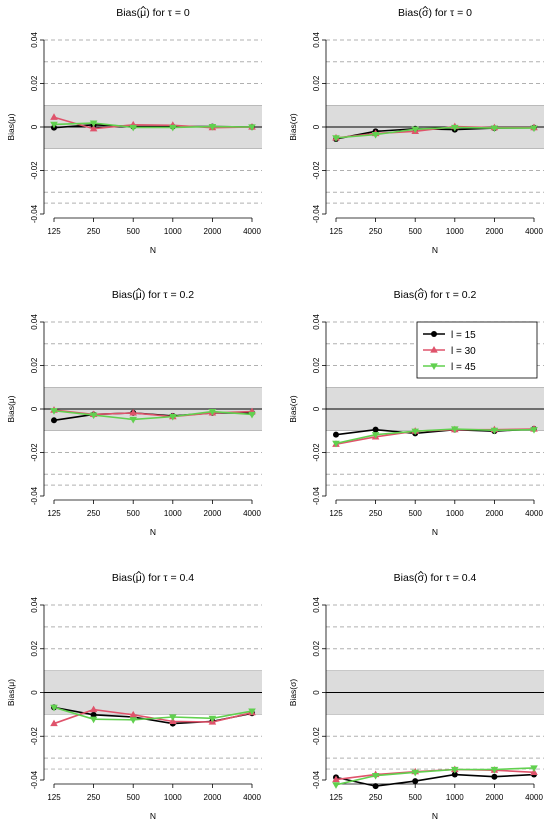 This screenshot has width=550, height=832. What do you see at coordinates (153, 578) in the screenshot?
I see `panel-title: Bias(μ) for τ = 0.4` at bounding box center [153, 578].